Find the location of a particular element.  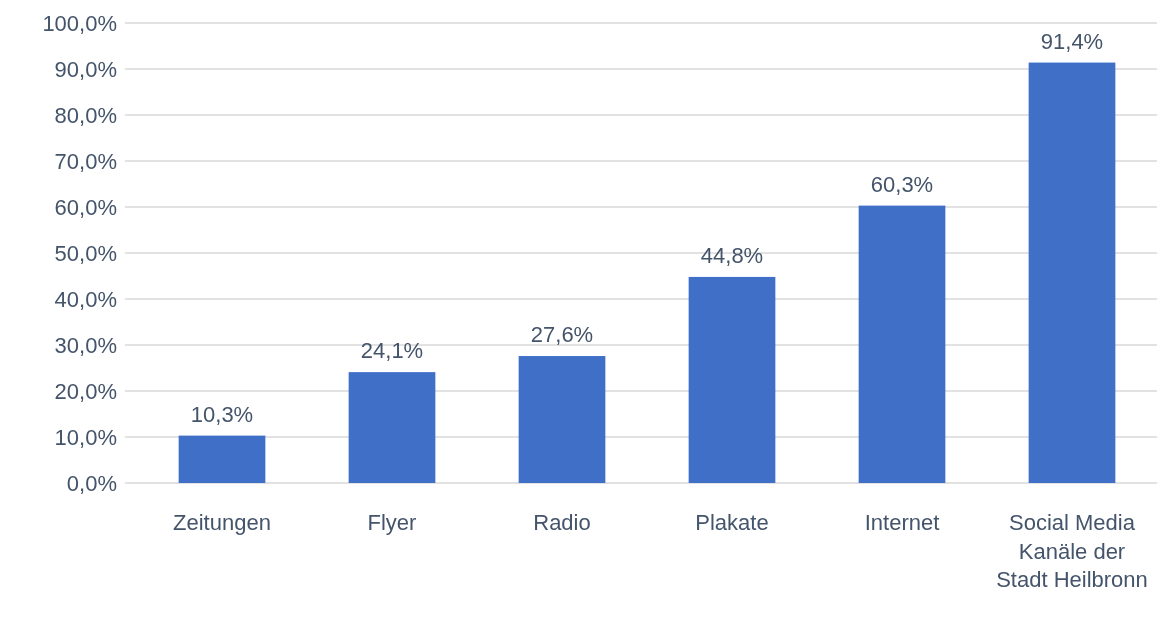

x-tick-label: Zeitungen is located at coordinates (222, 522).